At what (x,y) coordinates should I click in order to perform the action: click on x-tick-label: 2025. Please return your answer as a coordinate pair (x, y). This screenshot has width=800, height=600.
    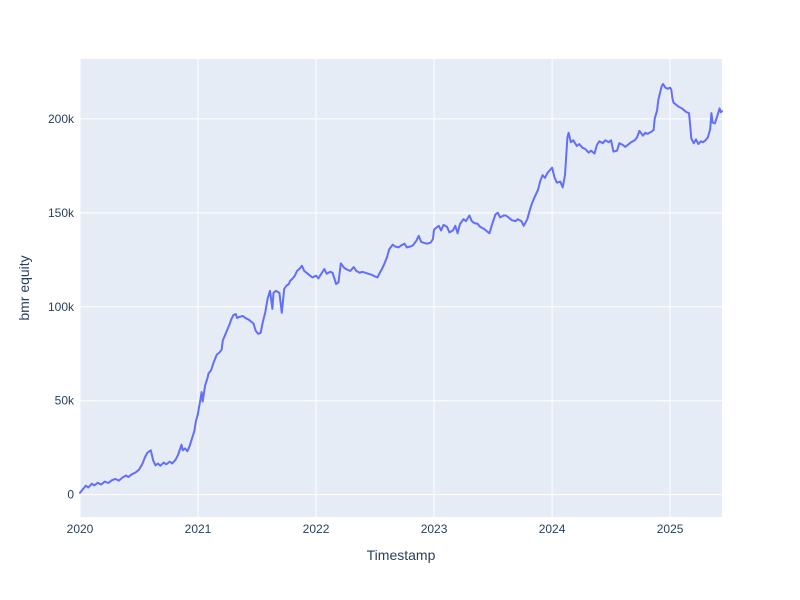
    Looking at the image, I should click on (670, 529).